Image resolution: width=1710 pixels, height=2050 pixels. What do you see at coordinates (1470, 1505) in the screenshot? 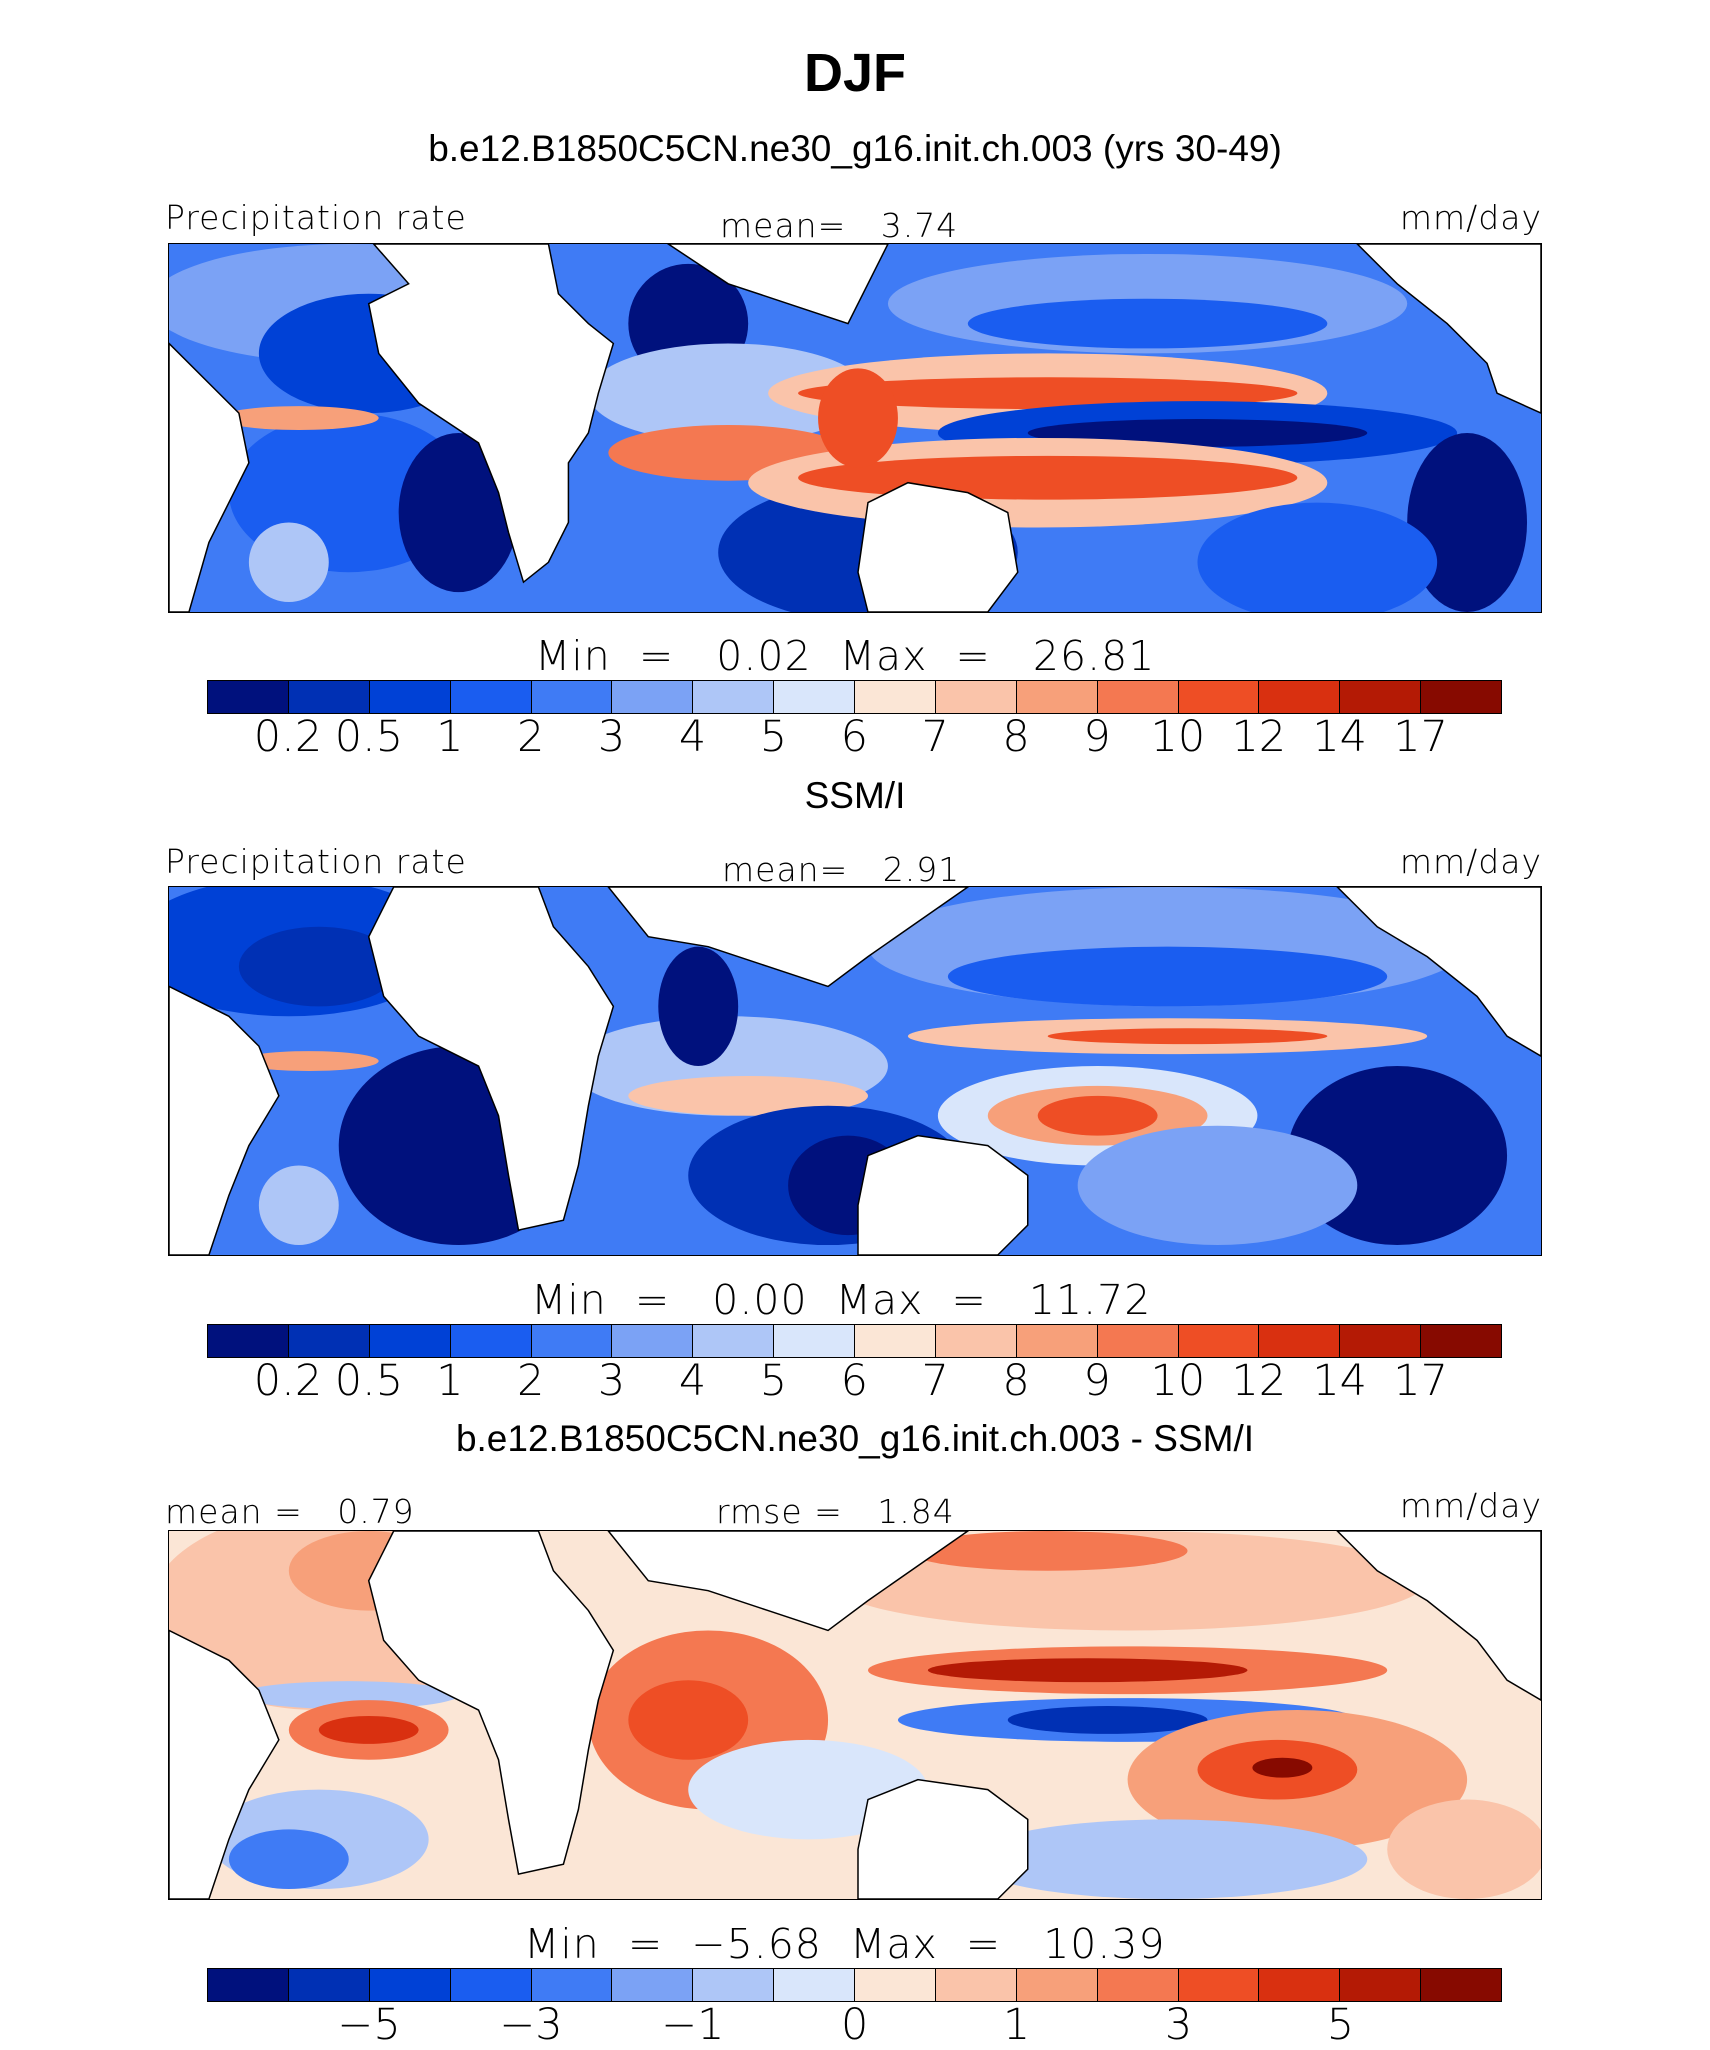
I see `panel-3-units: mm/day` at bounding box center [1470, 1505].